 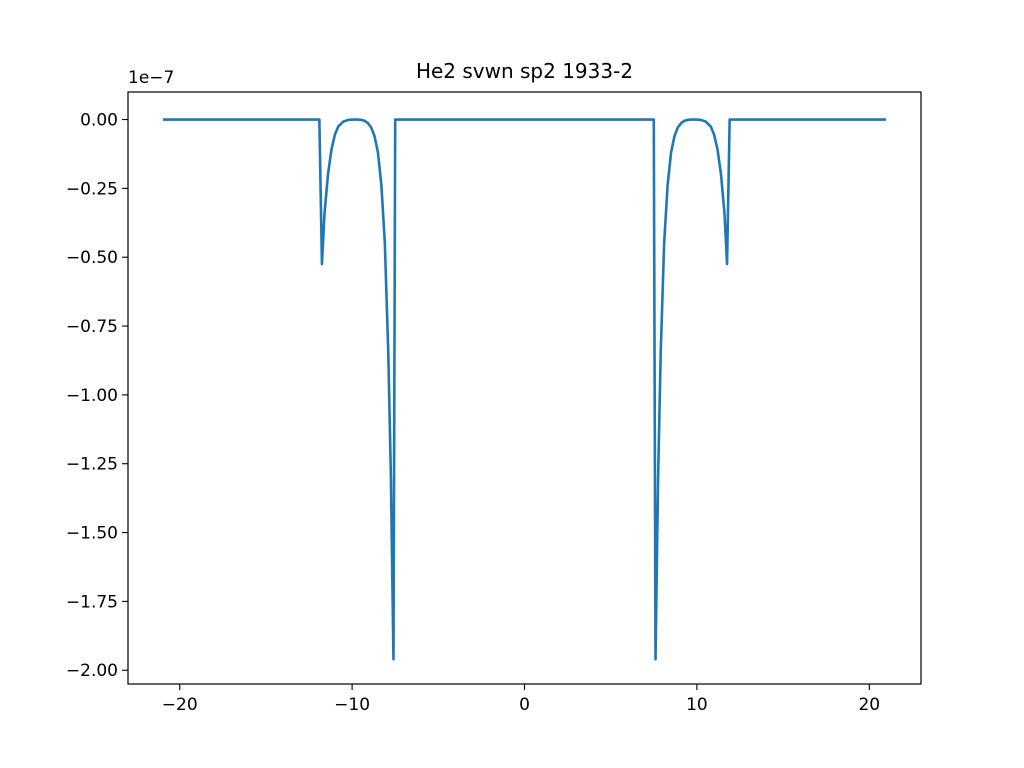 I want to click on y-offset-label: 1e−7, so click(x=151, y=78).